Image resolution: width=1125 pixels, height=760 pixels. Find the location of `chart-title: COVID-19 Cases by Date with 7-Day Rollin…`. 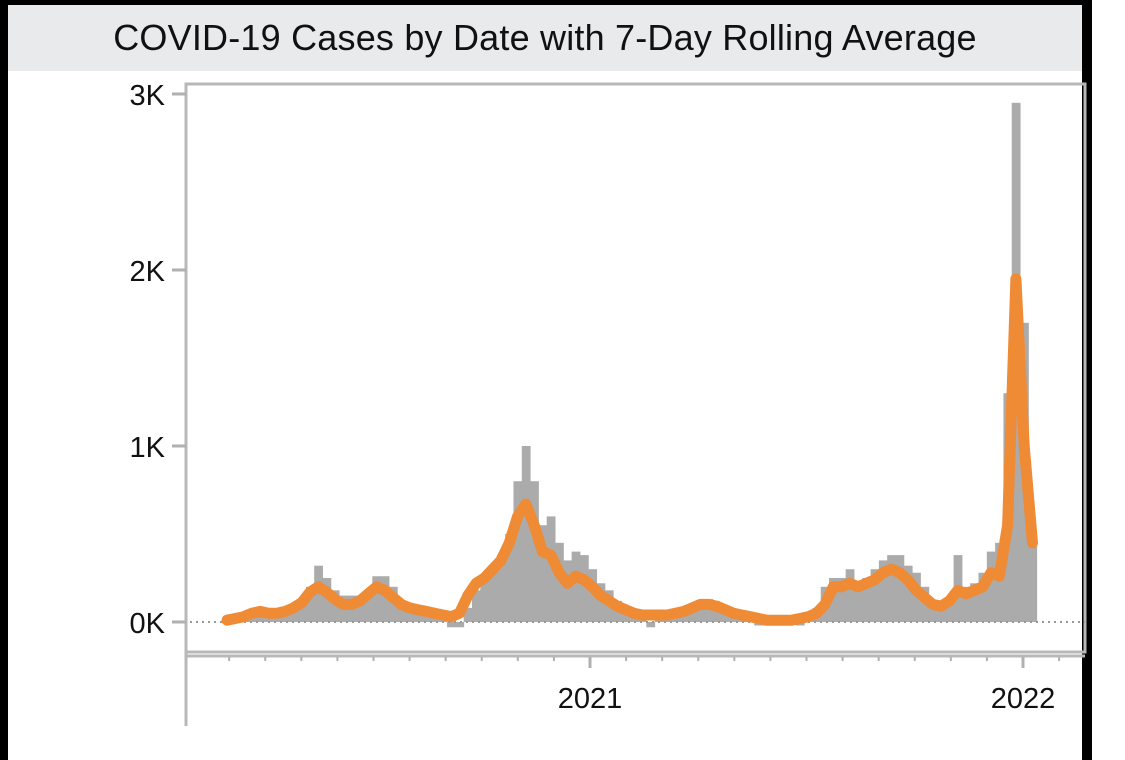

chart-title: COVID-19 Cases by Date with 7-Day Rollin… is located at coordinates (545, 37).